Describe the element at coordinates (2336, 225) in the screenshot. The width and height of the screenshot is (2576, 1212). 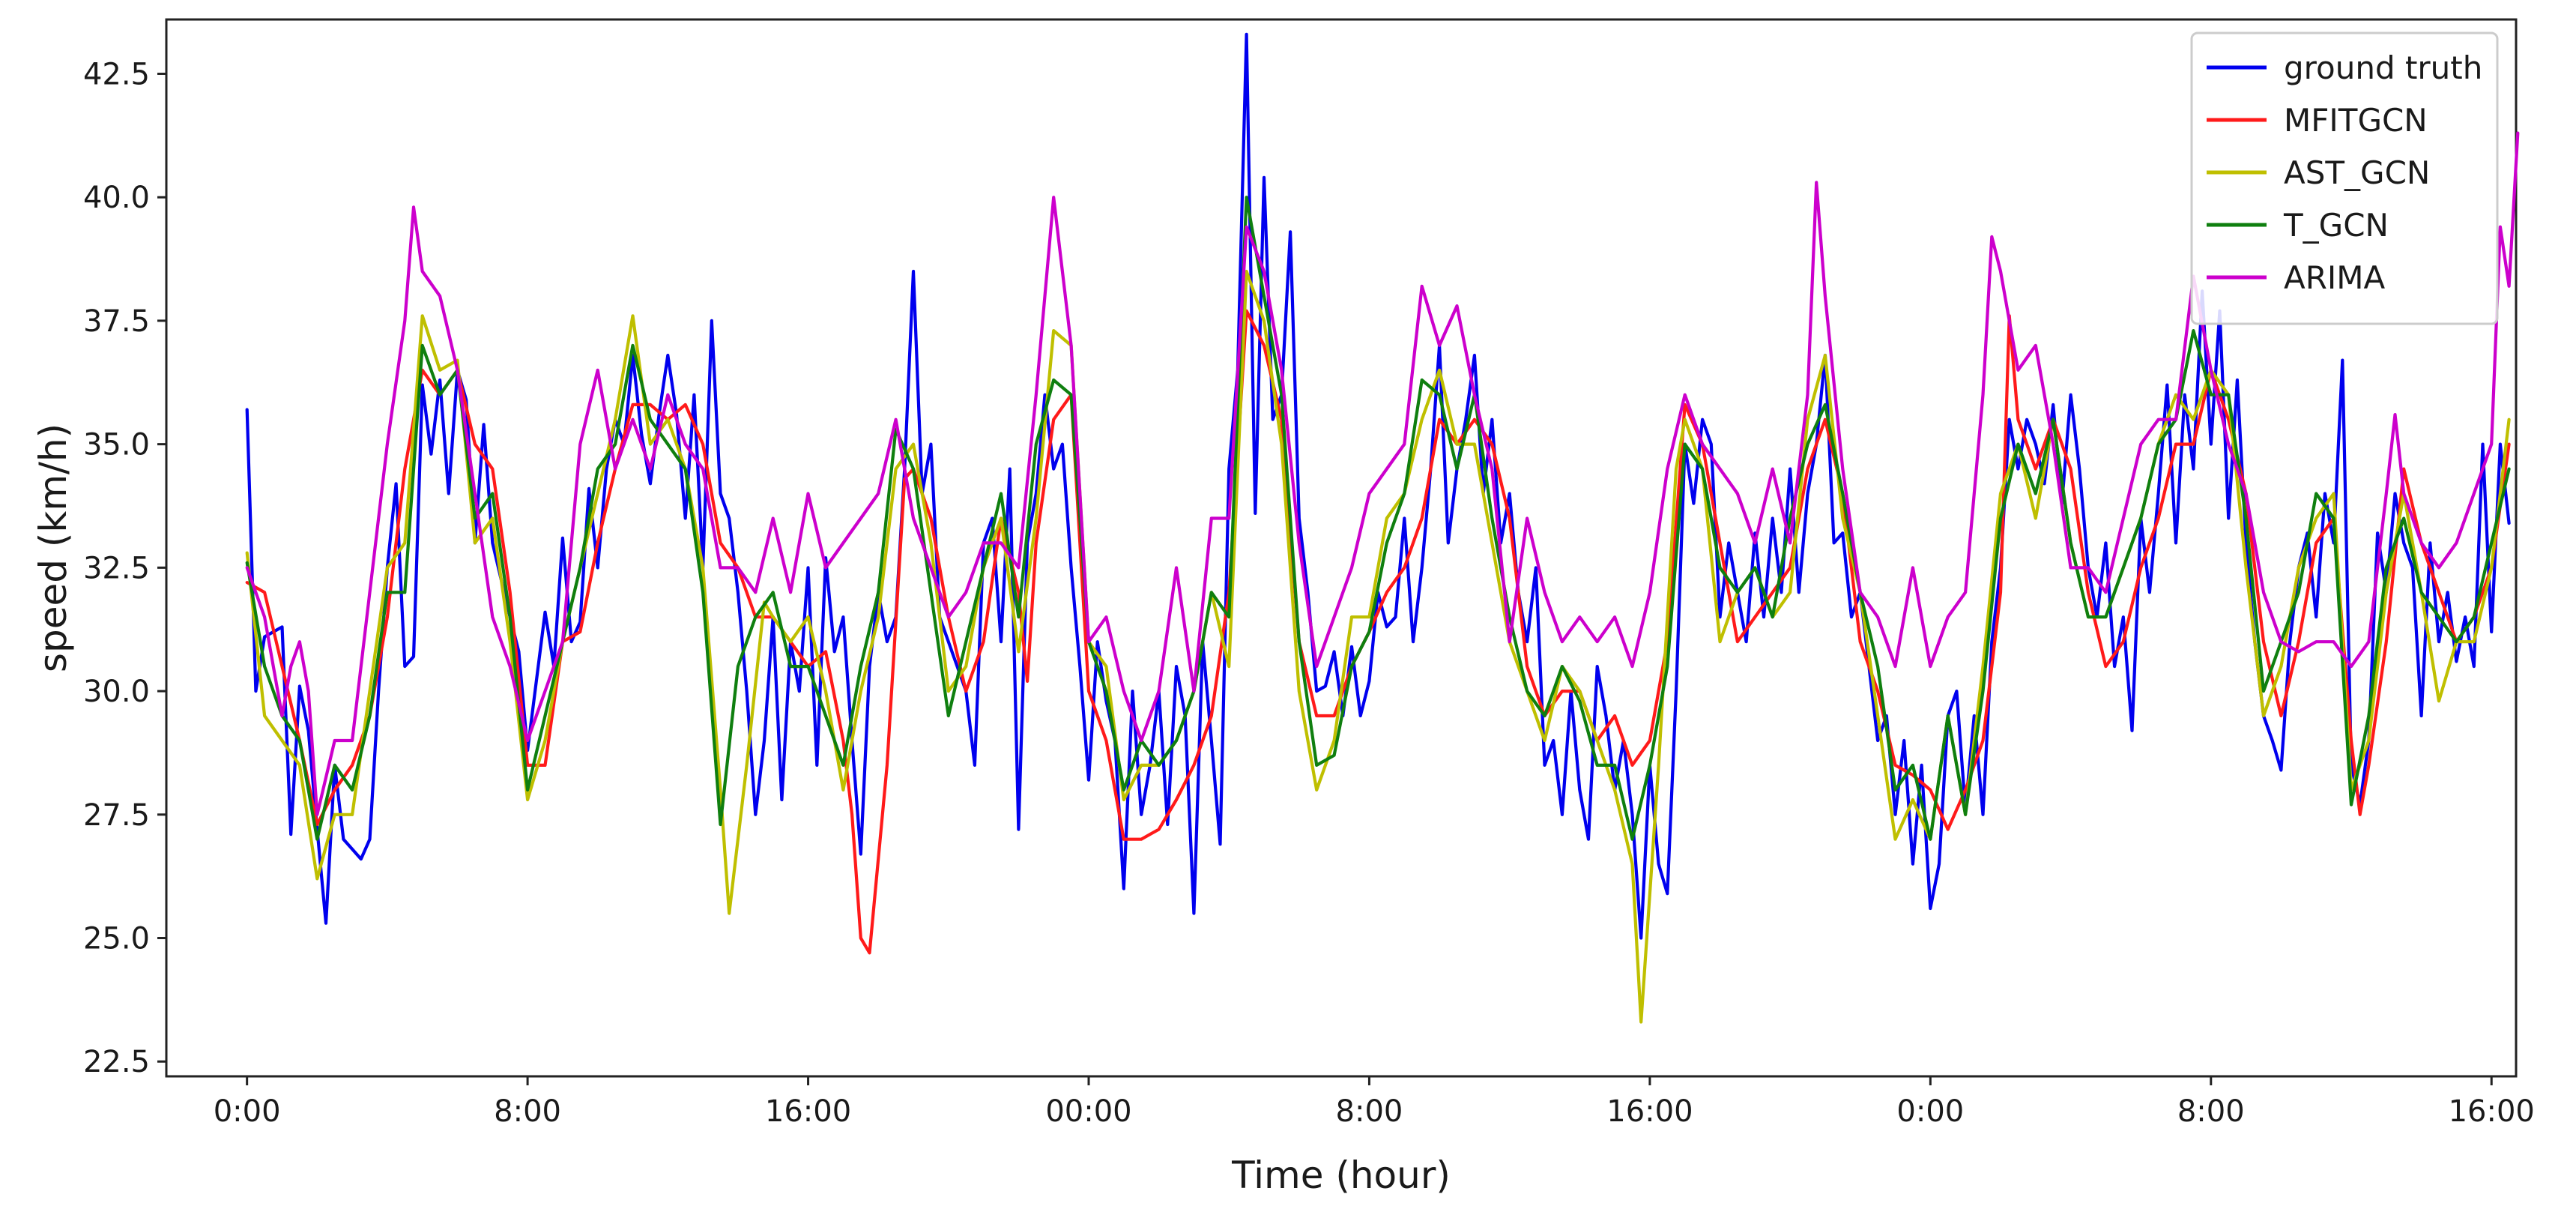
I see `legend-label: T_GCN` at that location.